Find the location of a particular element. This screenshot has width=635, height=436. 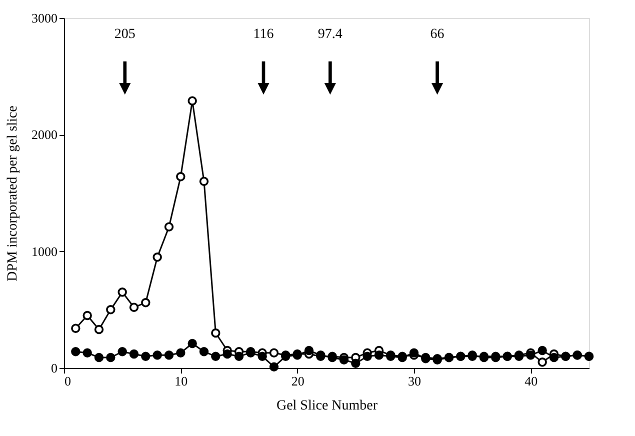

annotation: 66 is located at coordinates (437, 34).